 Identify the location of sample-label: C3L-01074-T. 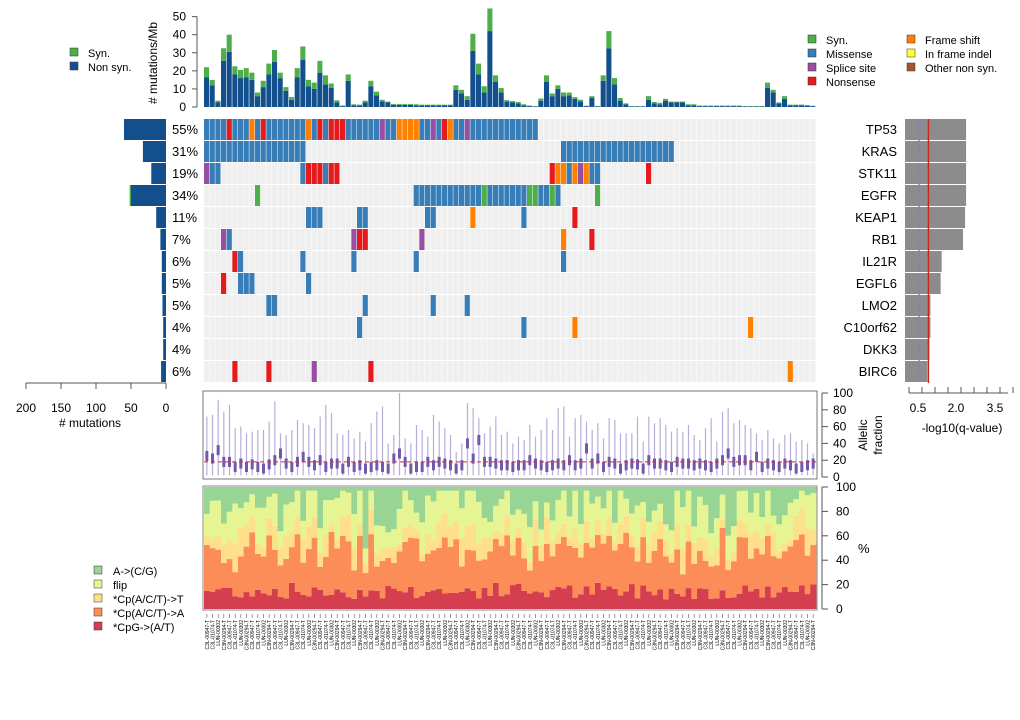
(259, 634).